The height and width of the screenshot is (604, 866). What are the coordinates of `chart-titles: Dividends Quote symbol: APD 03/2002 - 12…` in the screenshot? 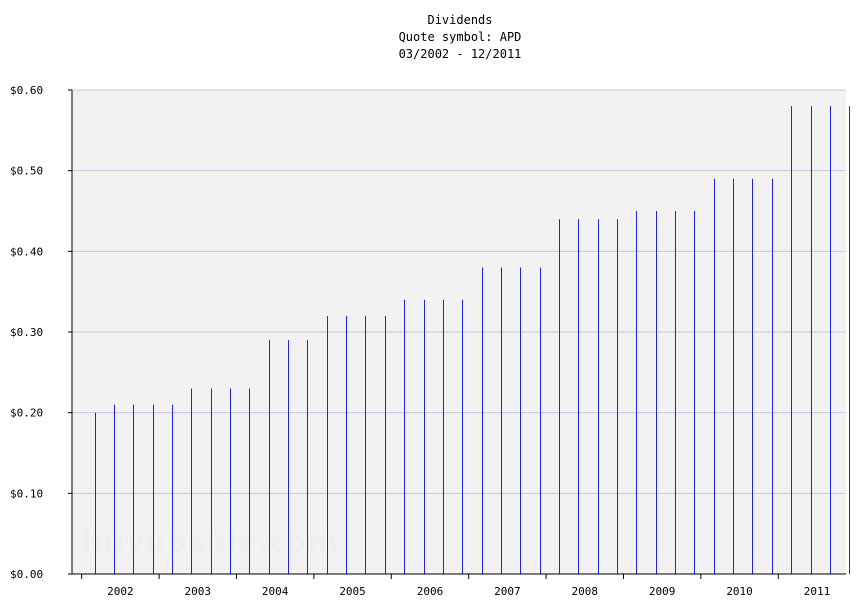 It's located at (433, 37).